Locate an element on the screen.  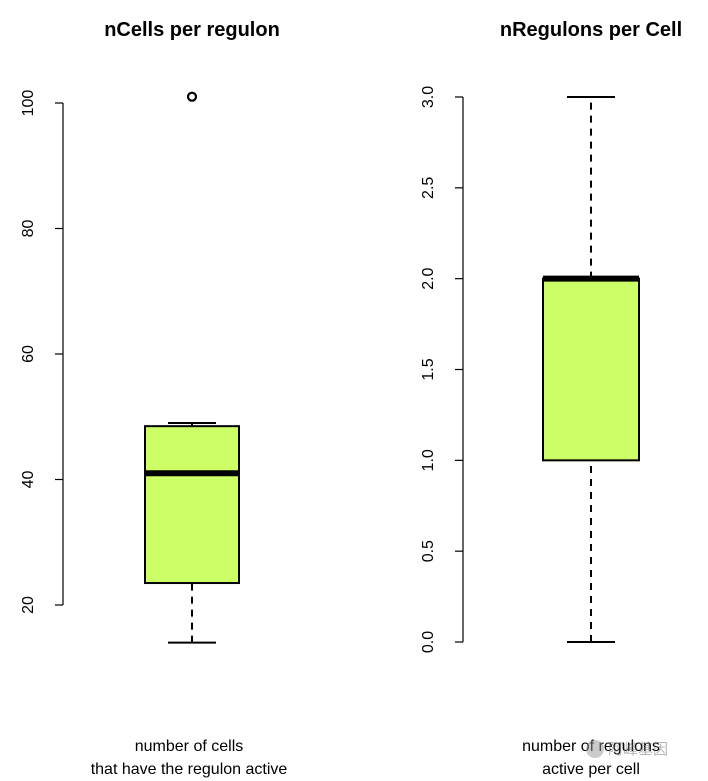
outlier-point is located at coordinates (192, 96).